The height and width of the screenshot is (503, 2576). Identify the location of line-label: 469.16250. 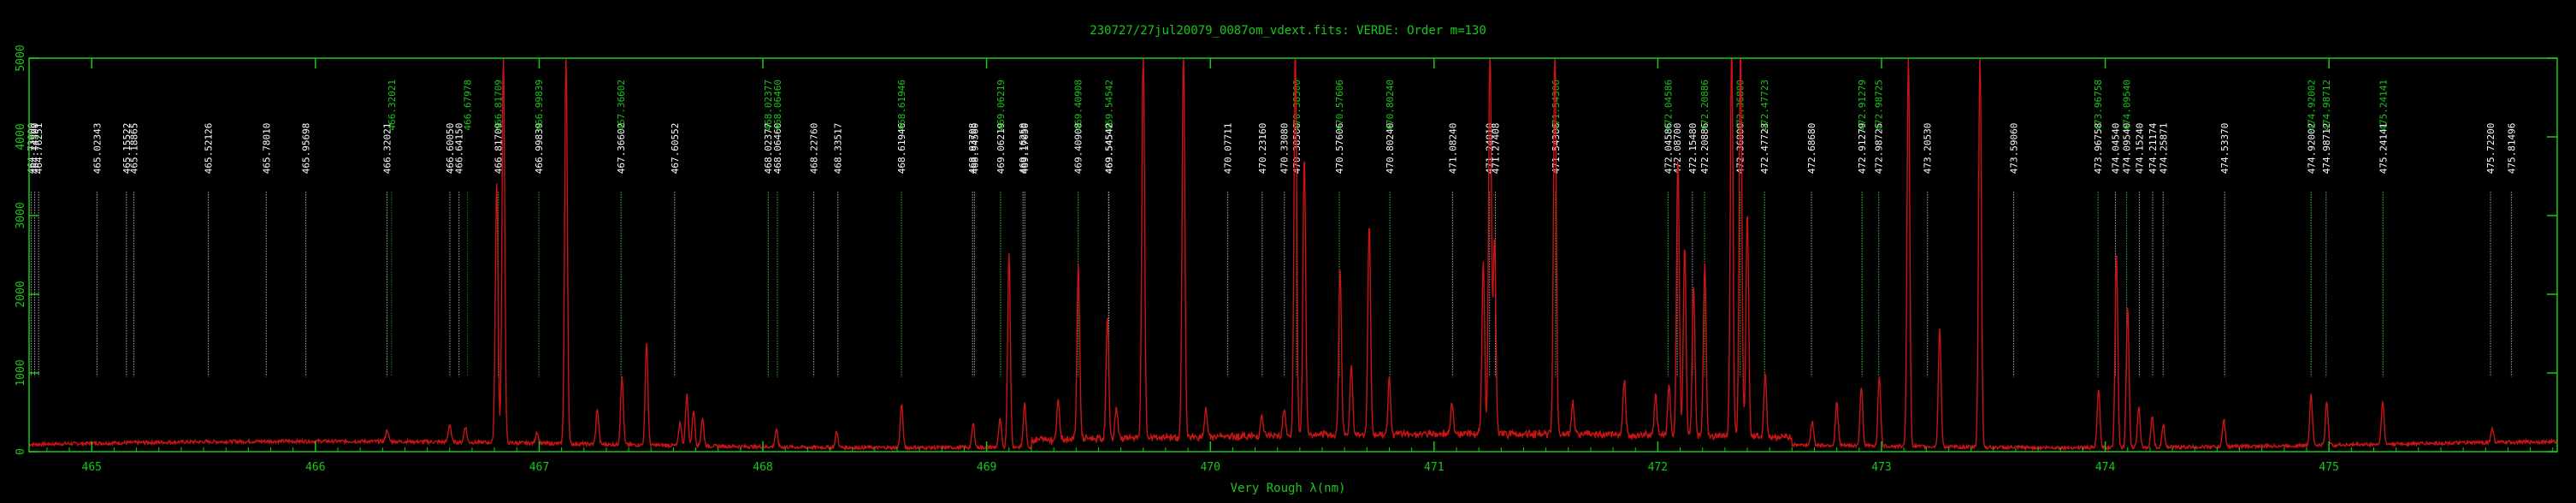
(1023, 149).